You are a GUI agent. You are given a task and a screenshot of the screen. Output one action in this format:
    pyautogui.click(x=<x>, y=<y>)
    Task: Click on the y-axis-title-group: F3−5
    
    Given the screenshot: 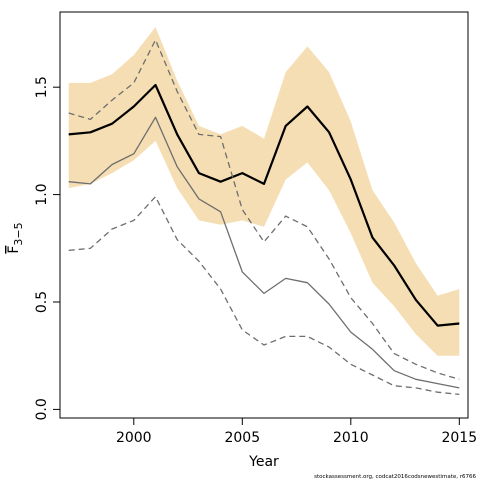 What is the action you would take?
    pyautogui.click(x=15, y=237)
    